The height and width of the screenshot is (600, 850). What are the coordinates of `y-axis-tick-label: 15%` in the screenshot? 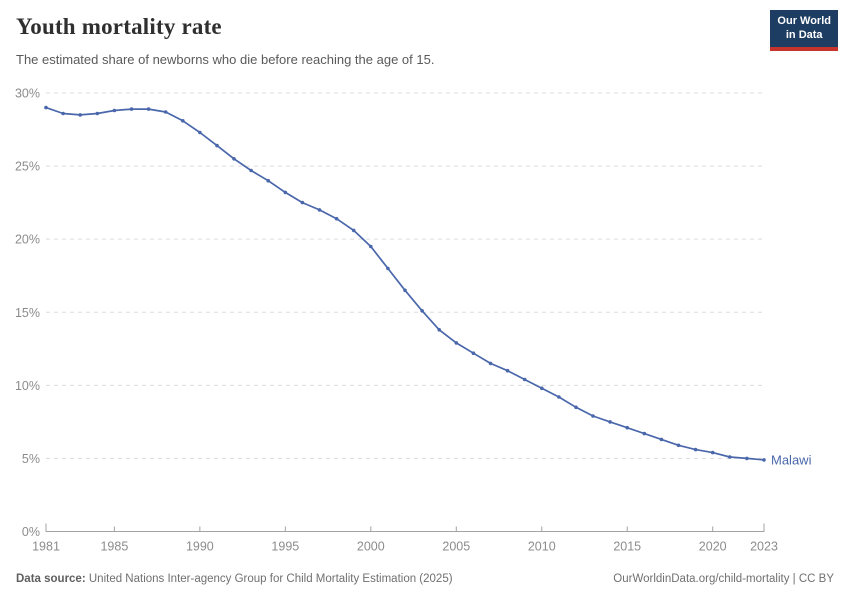 It's located at (27, 313).